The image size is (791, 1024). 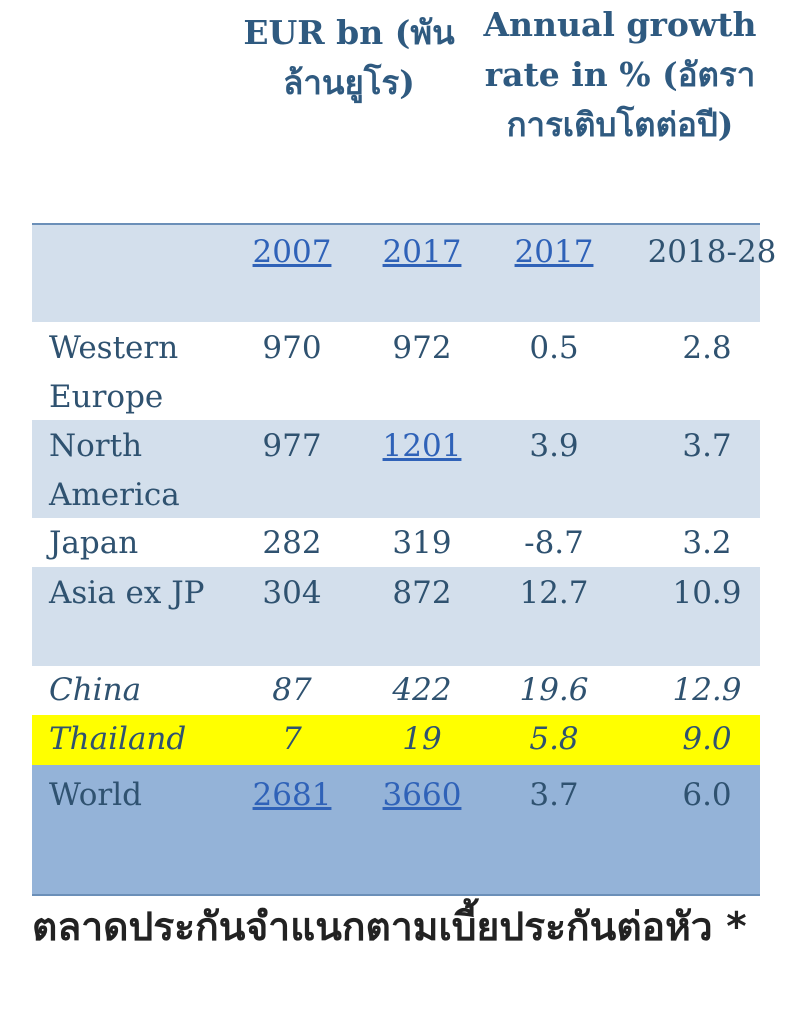 I want to click on growth-2018-28: 3.2, so click(x=707, y=543).